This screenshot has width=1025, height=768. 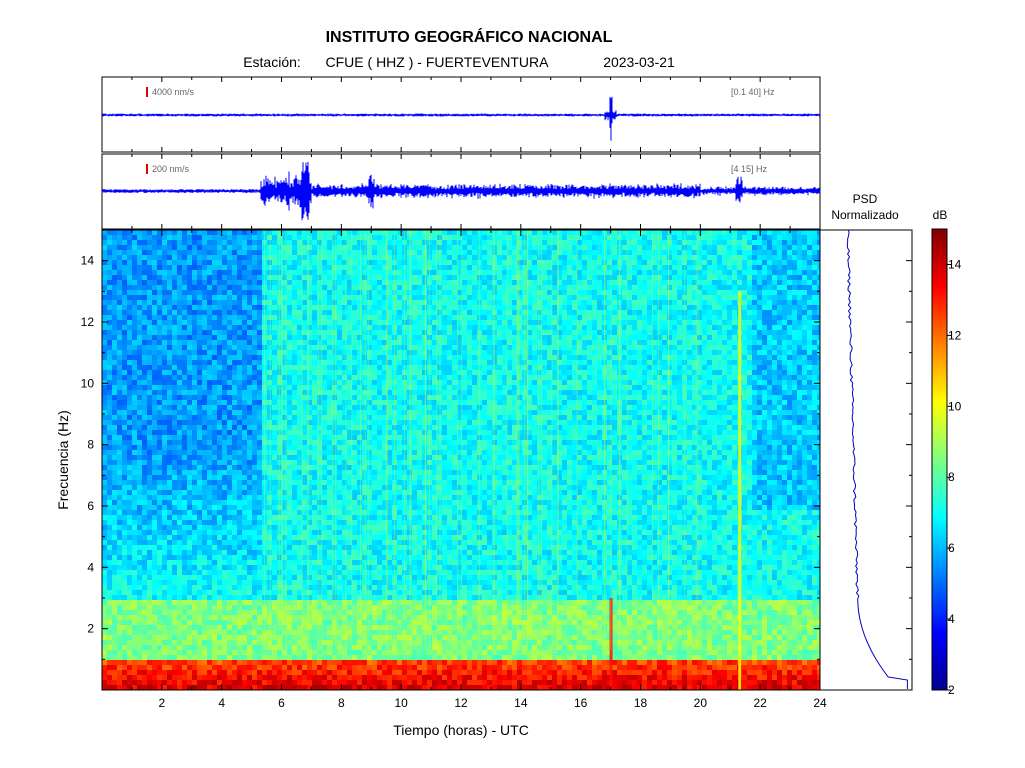 What do you see at coordinates (639, 62) in the screenshot?
I see `date-label: 2023-03-21` at bounding box center [639, 62].